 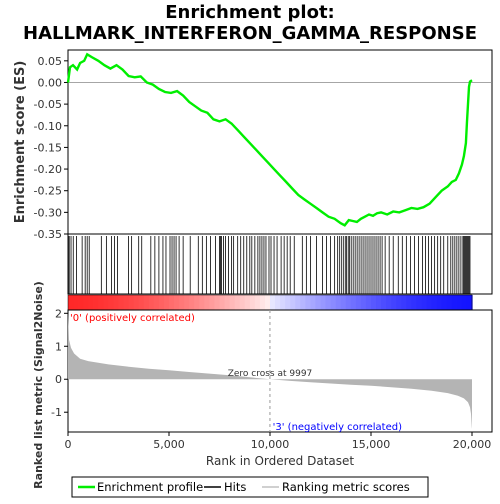 What do you see at coordinates (150, 487) in the screenshot?
I see `legend-enrichment-profile-label: Enrichment profile` at bounding box center [150, 487].